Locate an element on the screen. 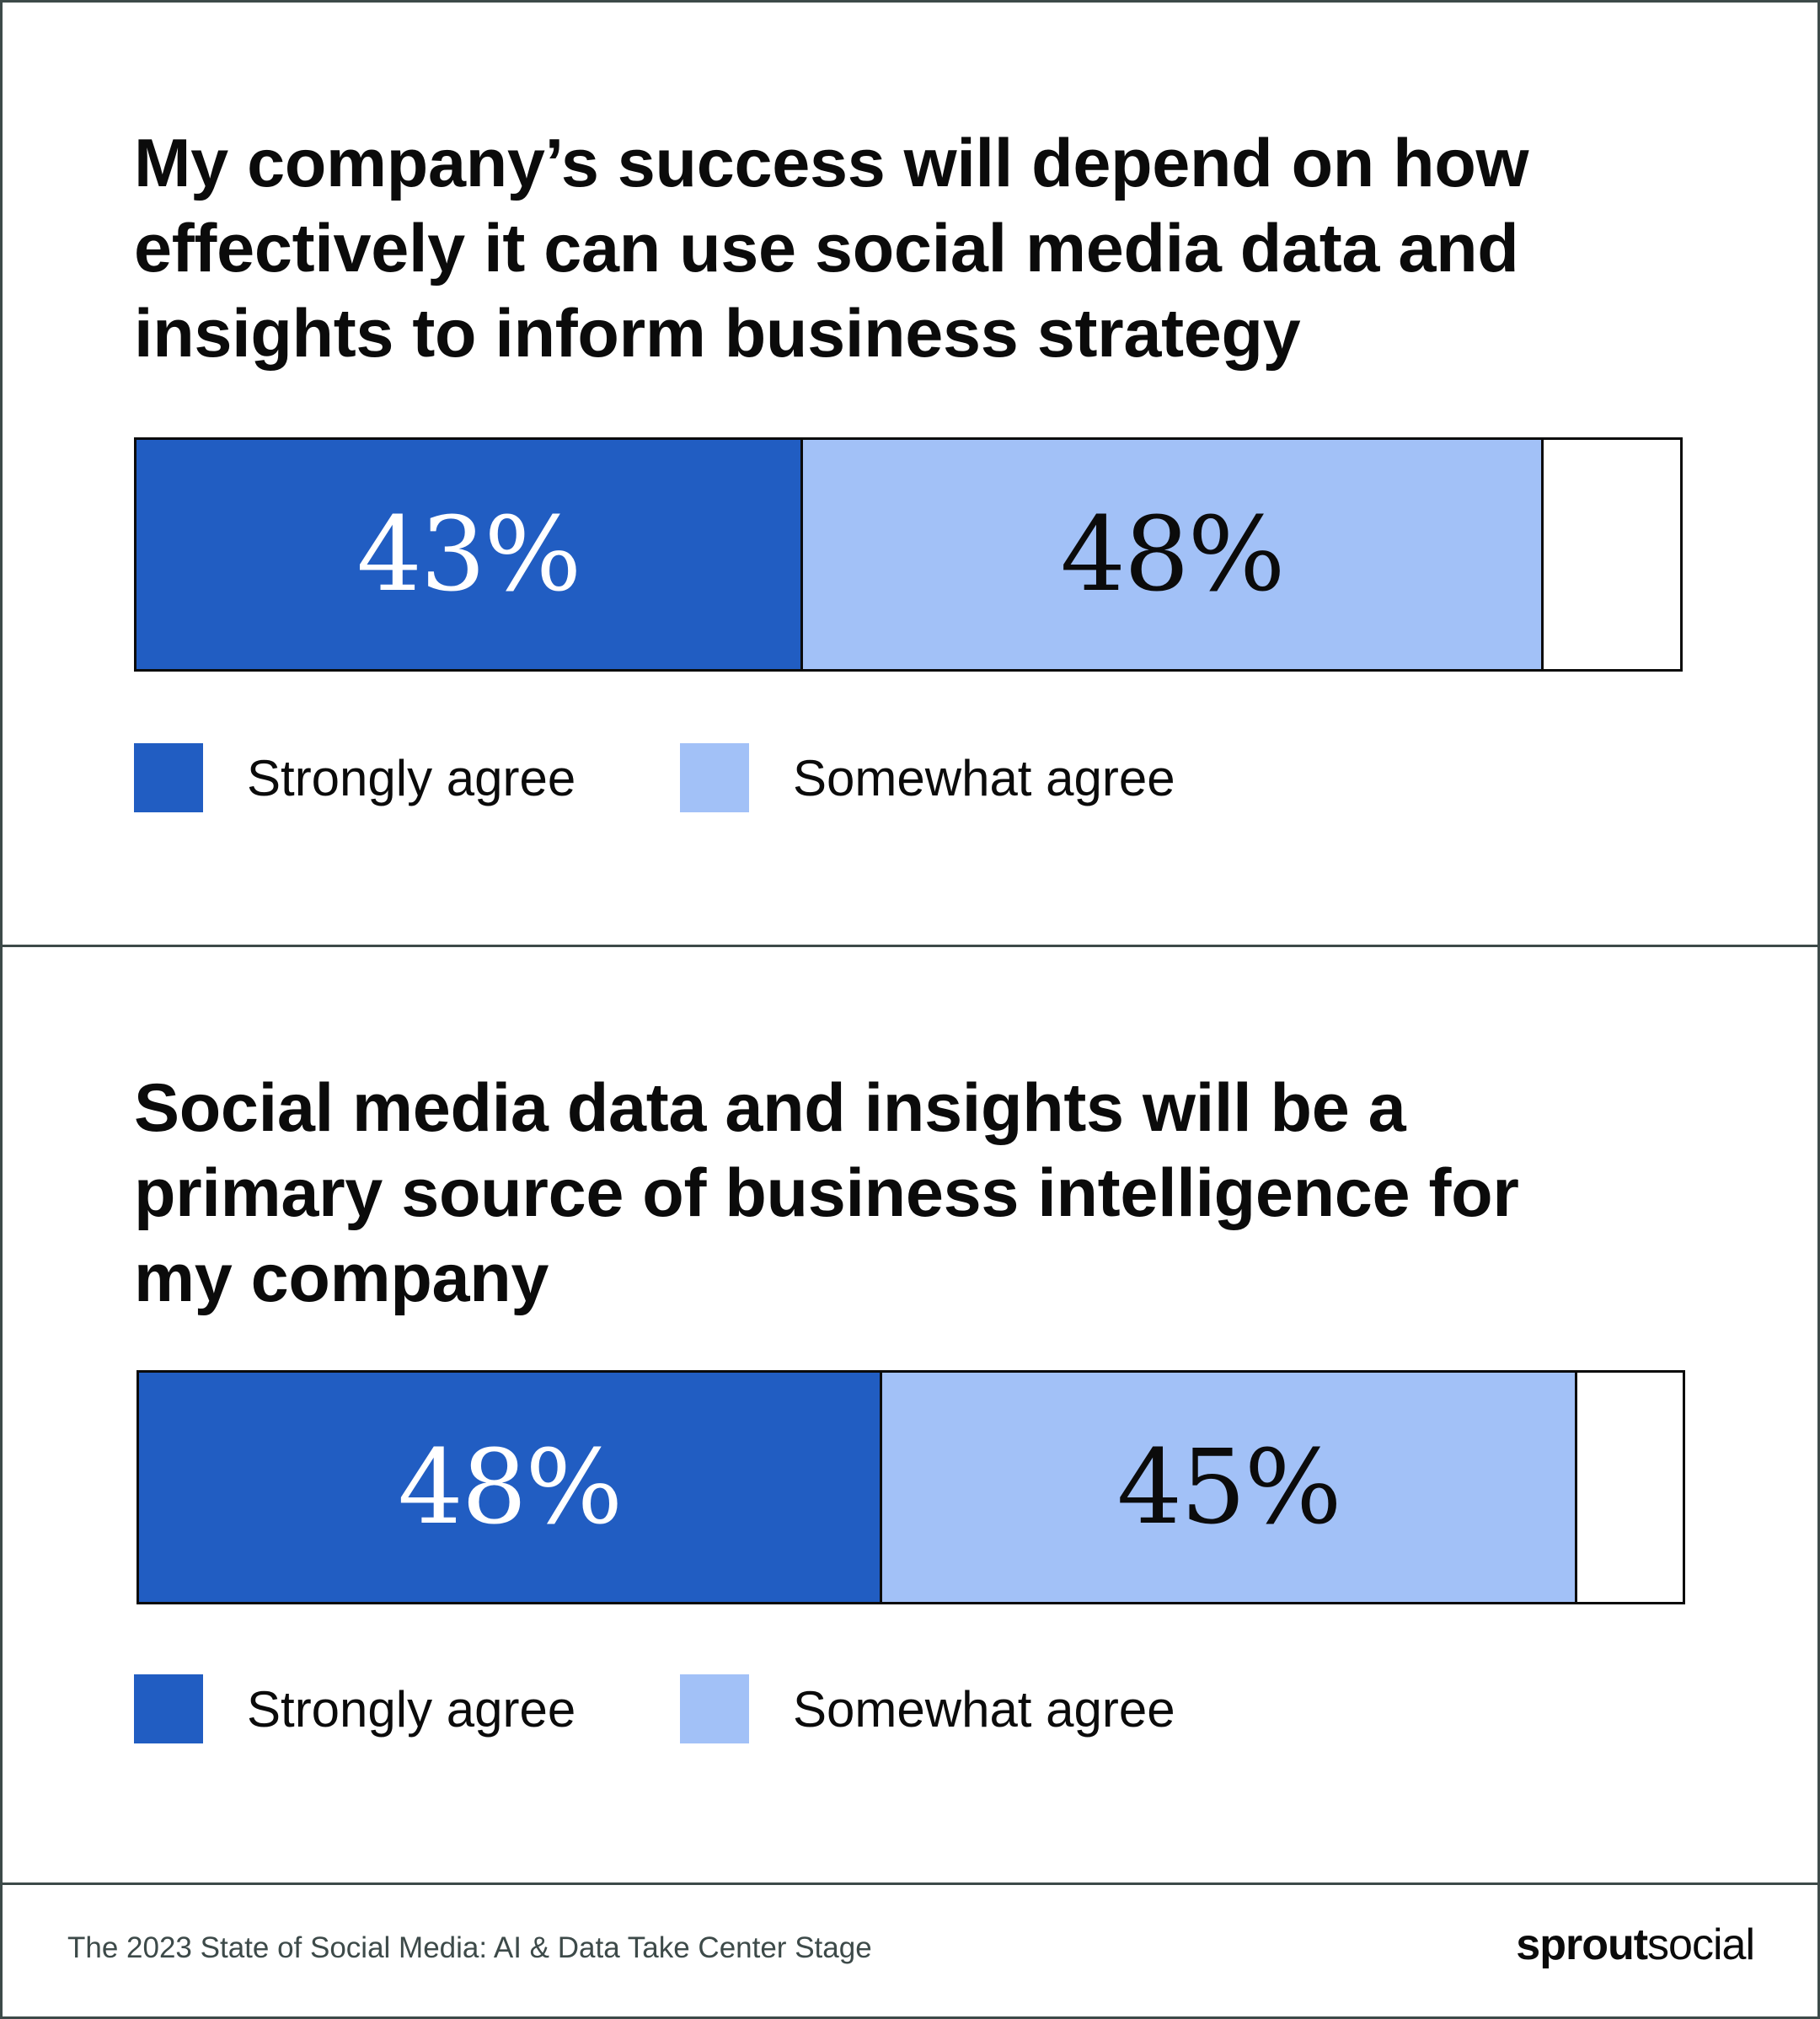 Image resolution: width=1820 pixels, height=2019 pixels. bar-segment-somewhat-agree: 45% is located at coordinates (1227, 1487).